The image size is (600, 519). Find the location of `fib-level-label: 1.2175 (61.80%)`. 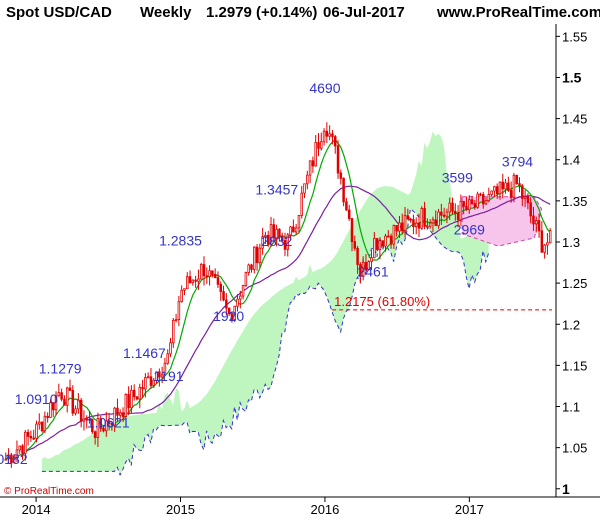

fib-level-label: 1.2175 (61.80%) is located at coordinates (382, 301).